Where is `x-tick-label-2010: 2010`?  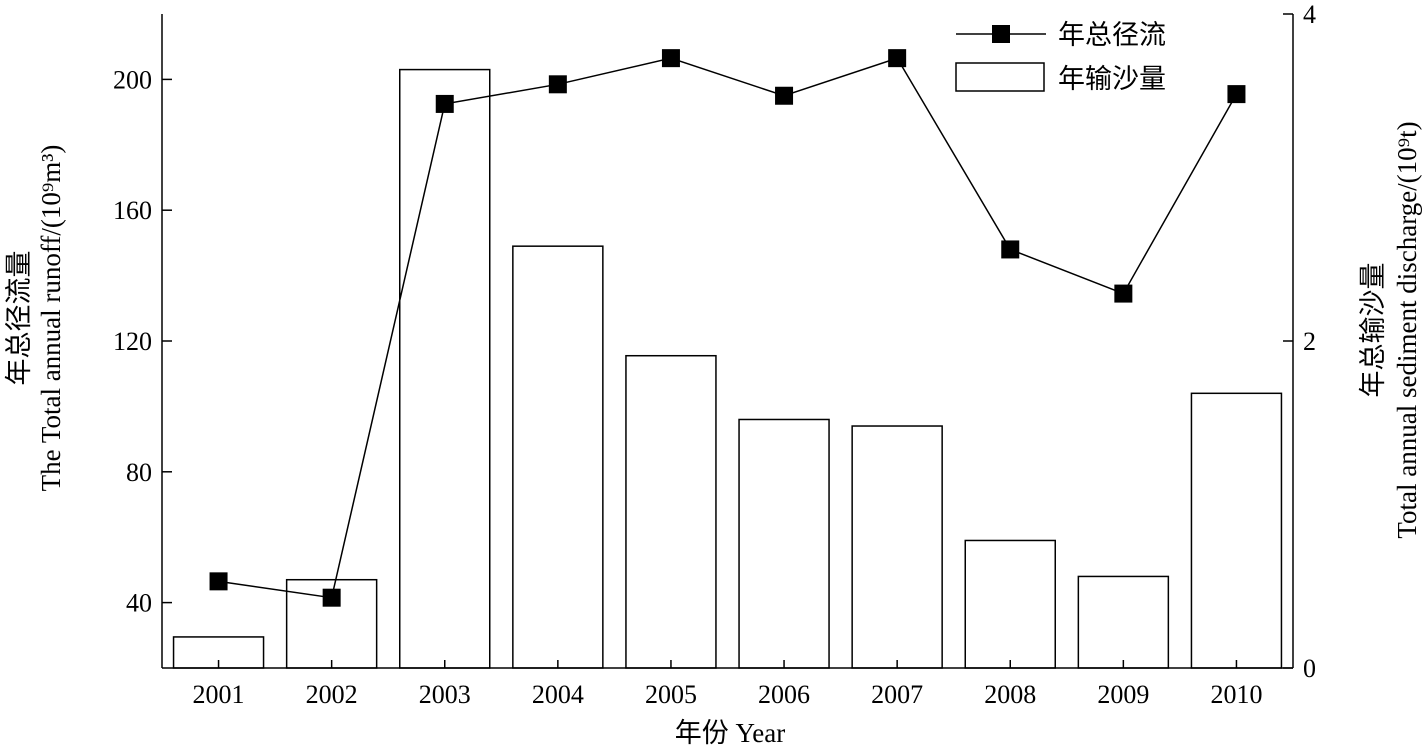 x-tick-label-2010: 2010 is located at coordinates (1236, 694).